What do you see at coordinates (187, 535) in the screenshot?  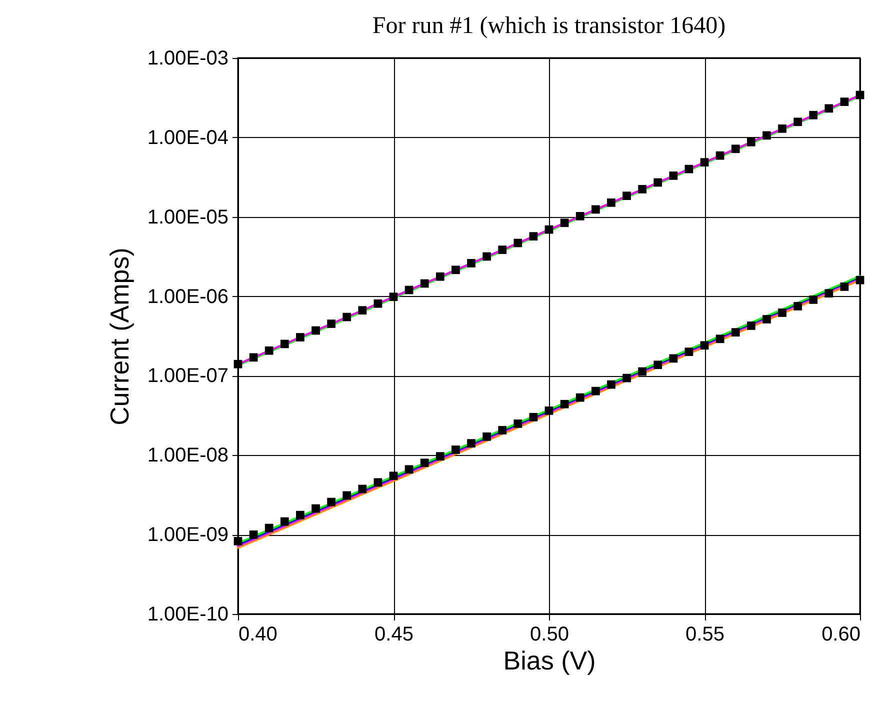 I see `y-tick-label: 1.00E-09` at bounding box center [187, 535].